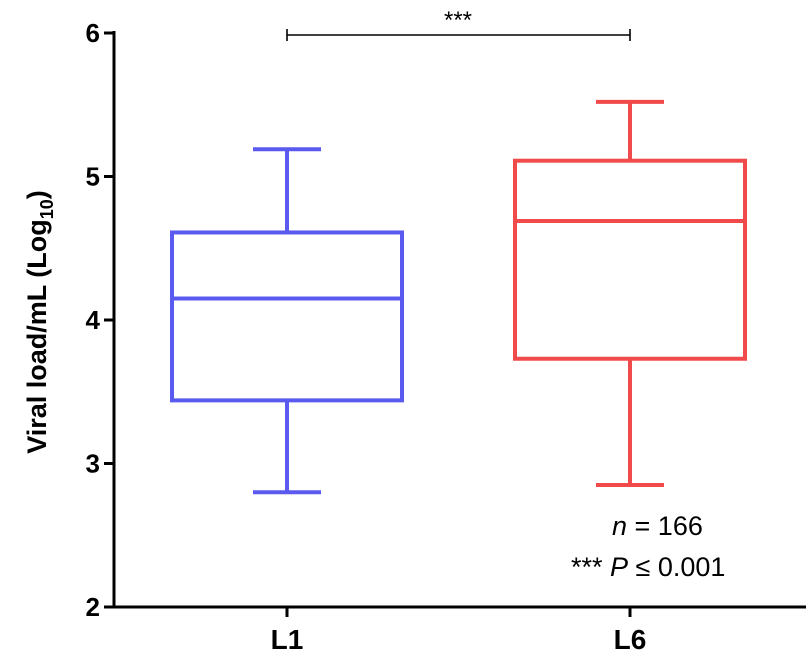  I want to click on x-category-label-L6: L6, so click(630, 638).